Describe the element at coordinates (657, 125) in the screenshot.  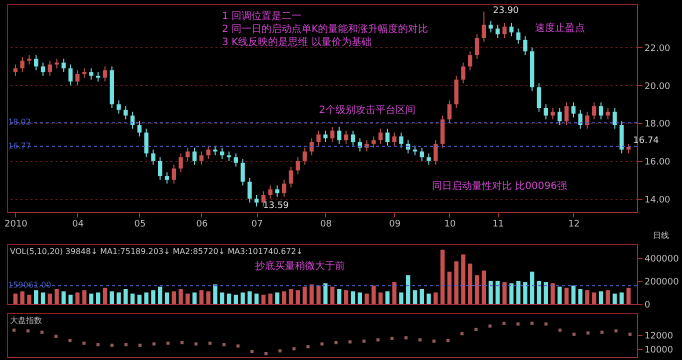
I see `y-tick-label: 18.00` at that location.